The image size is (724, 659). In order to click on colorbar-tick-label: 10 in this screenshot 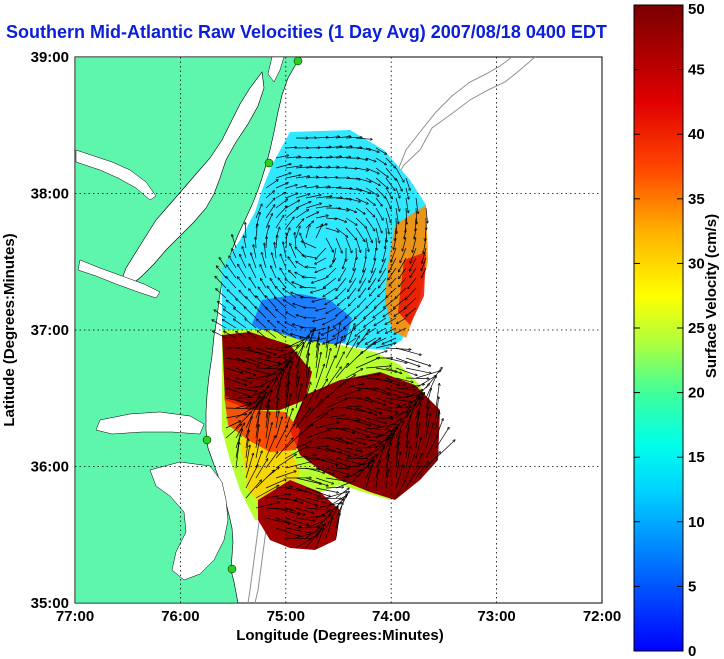, I will do `click(696, 522)`.